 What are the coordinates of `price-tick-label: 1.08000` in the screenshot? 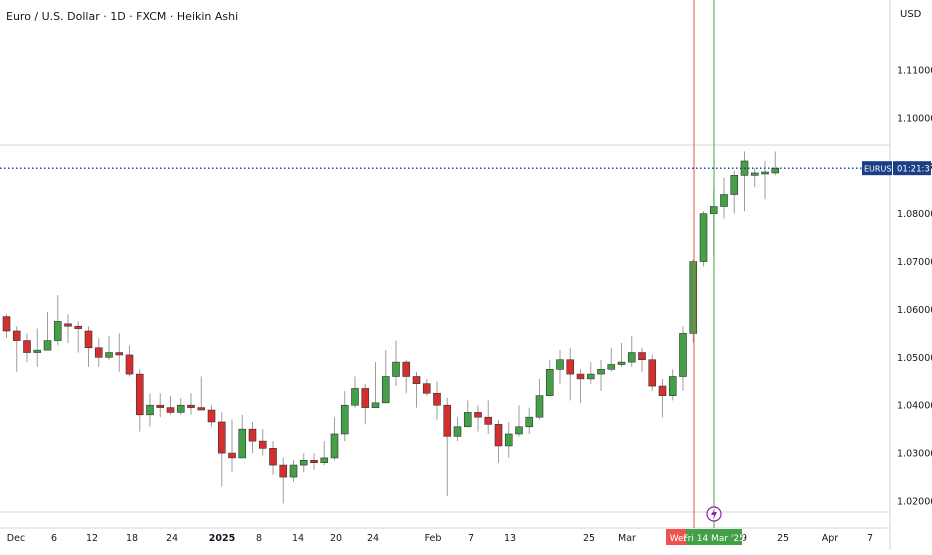 It's located at (914, 214).